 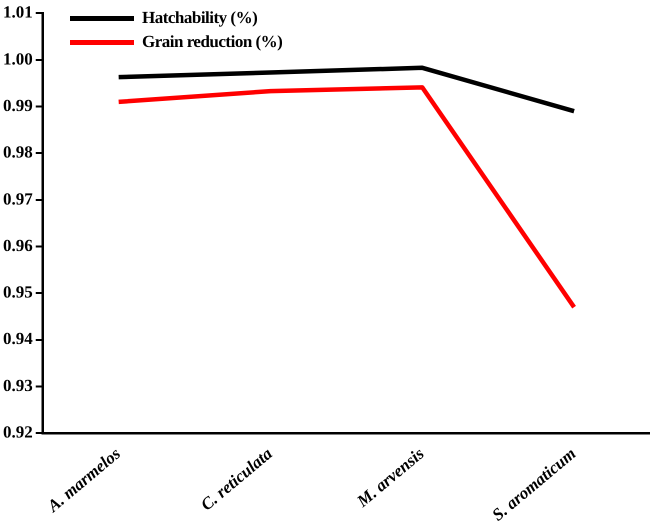 I want to click on y-tick-label: 0.93, so click(x=18, y=385).